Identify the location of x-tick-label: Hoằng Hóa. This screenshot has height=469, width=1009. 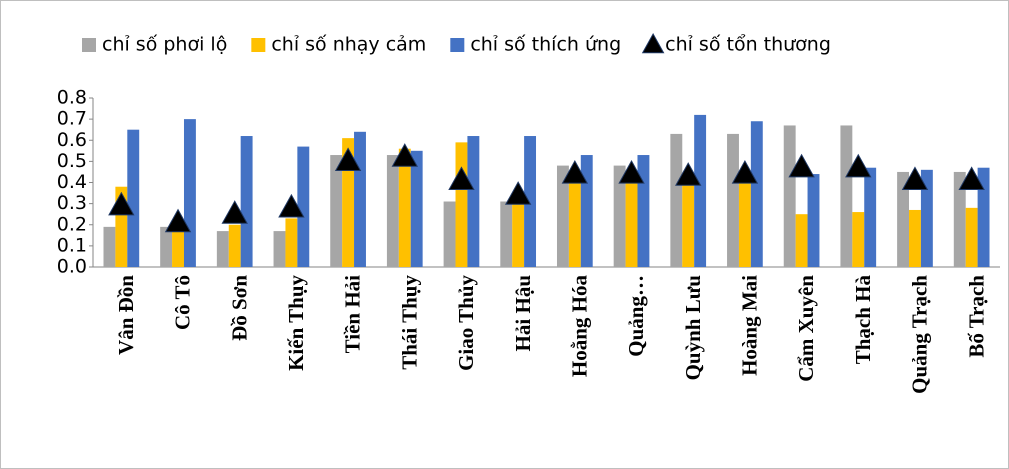
(579, 326).